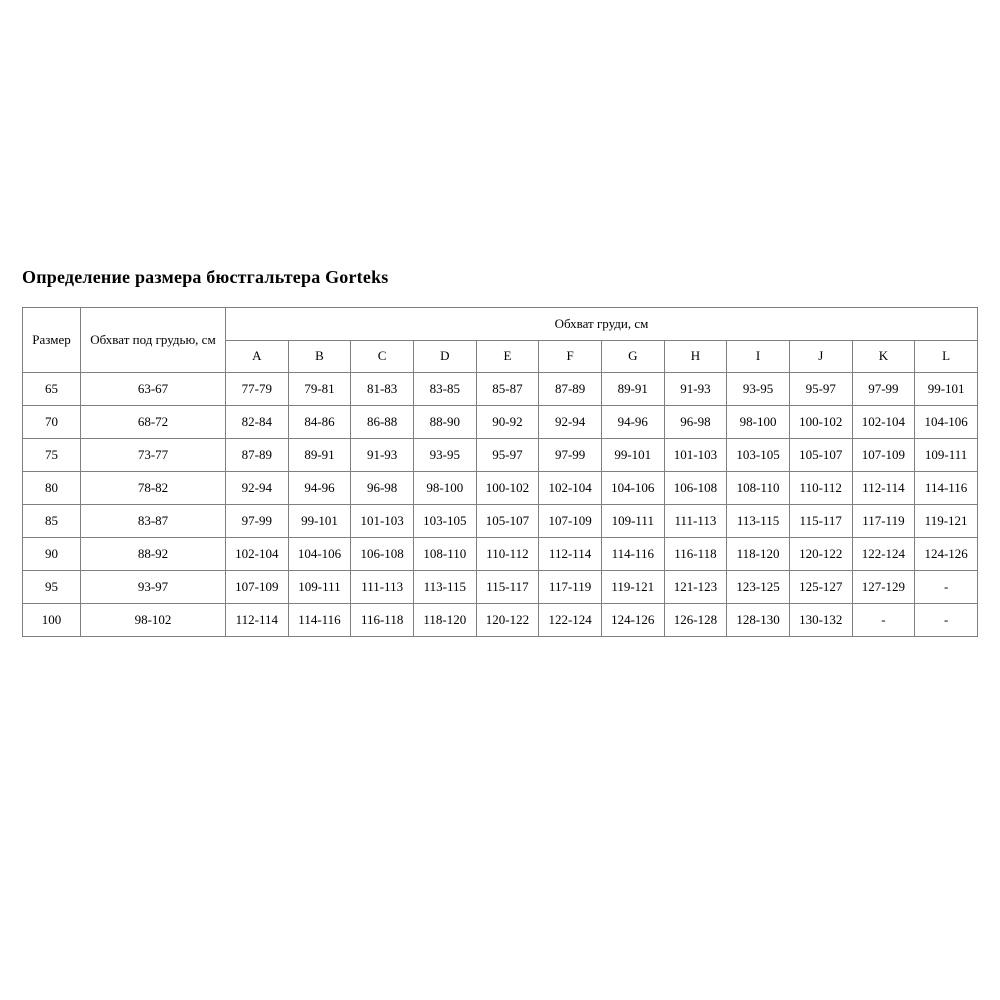  I want to click on cup-range-cell: 79-81, so click(319, 388).